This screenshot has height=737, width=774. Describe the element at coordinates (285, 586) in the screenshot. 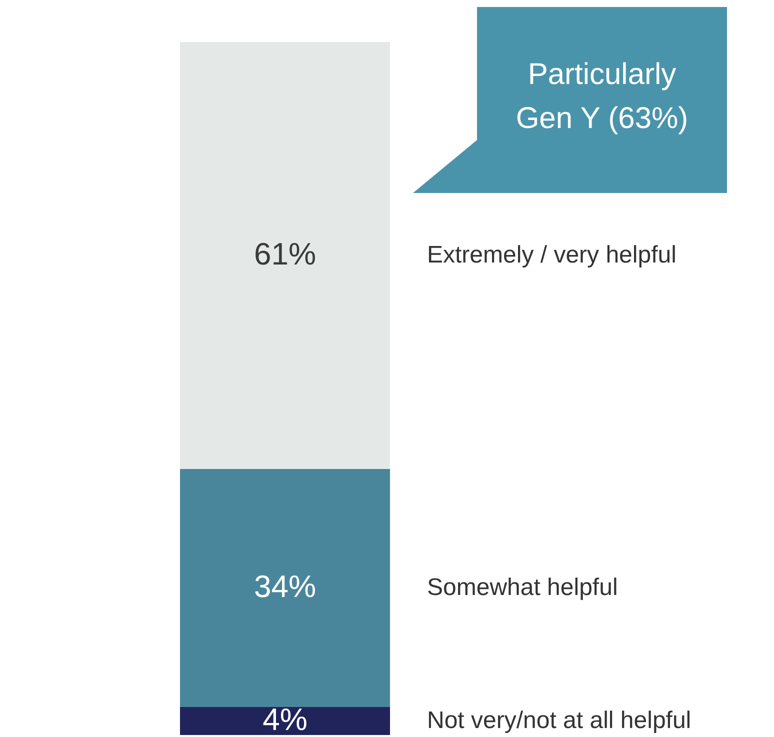

I see `data-label: 34%` at that location.